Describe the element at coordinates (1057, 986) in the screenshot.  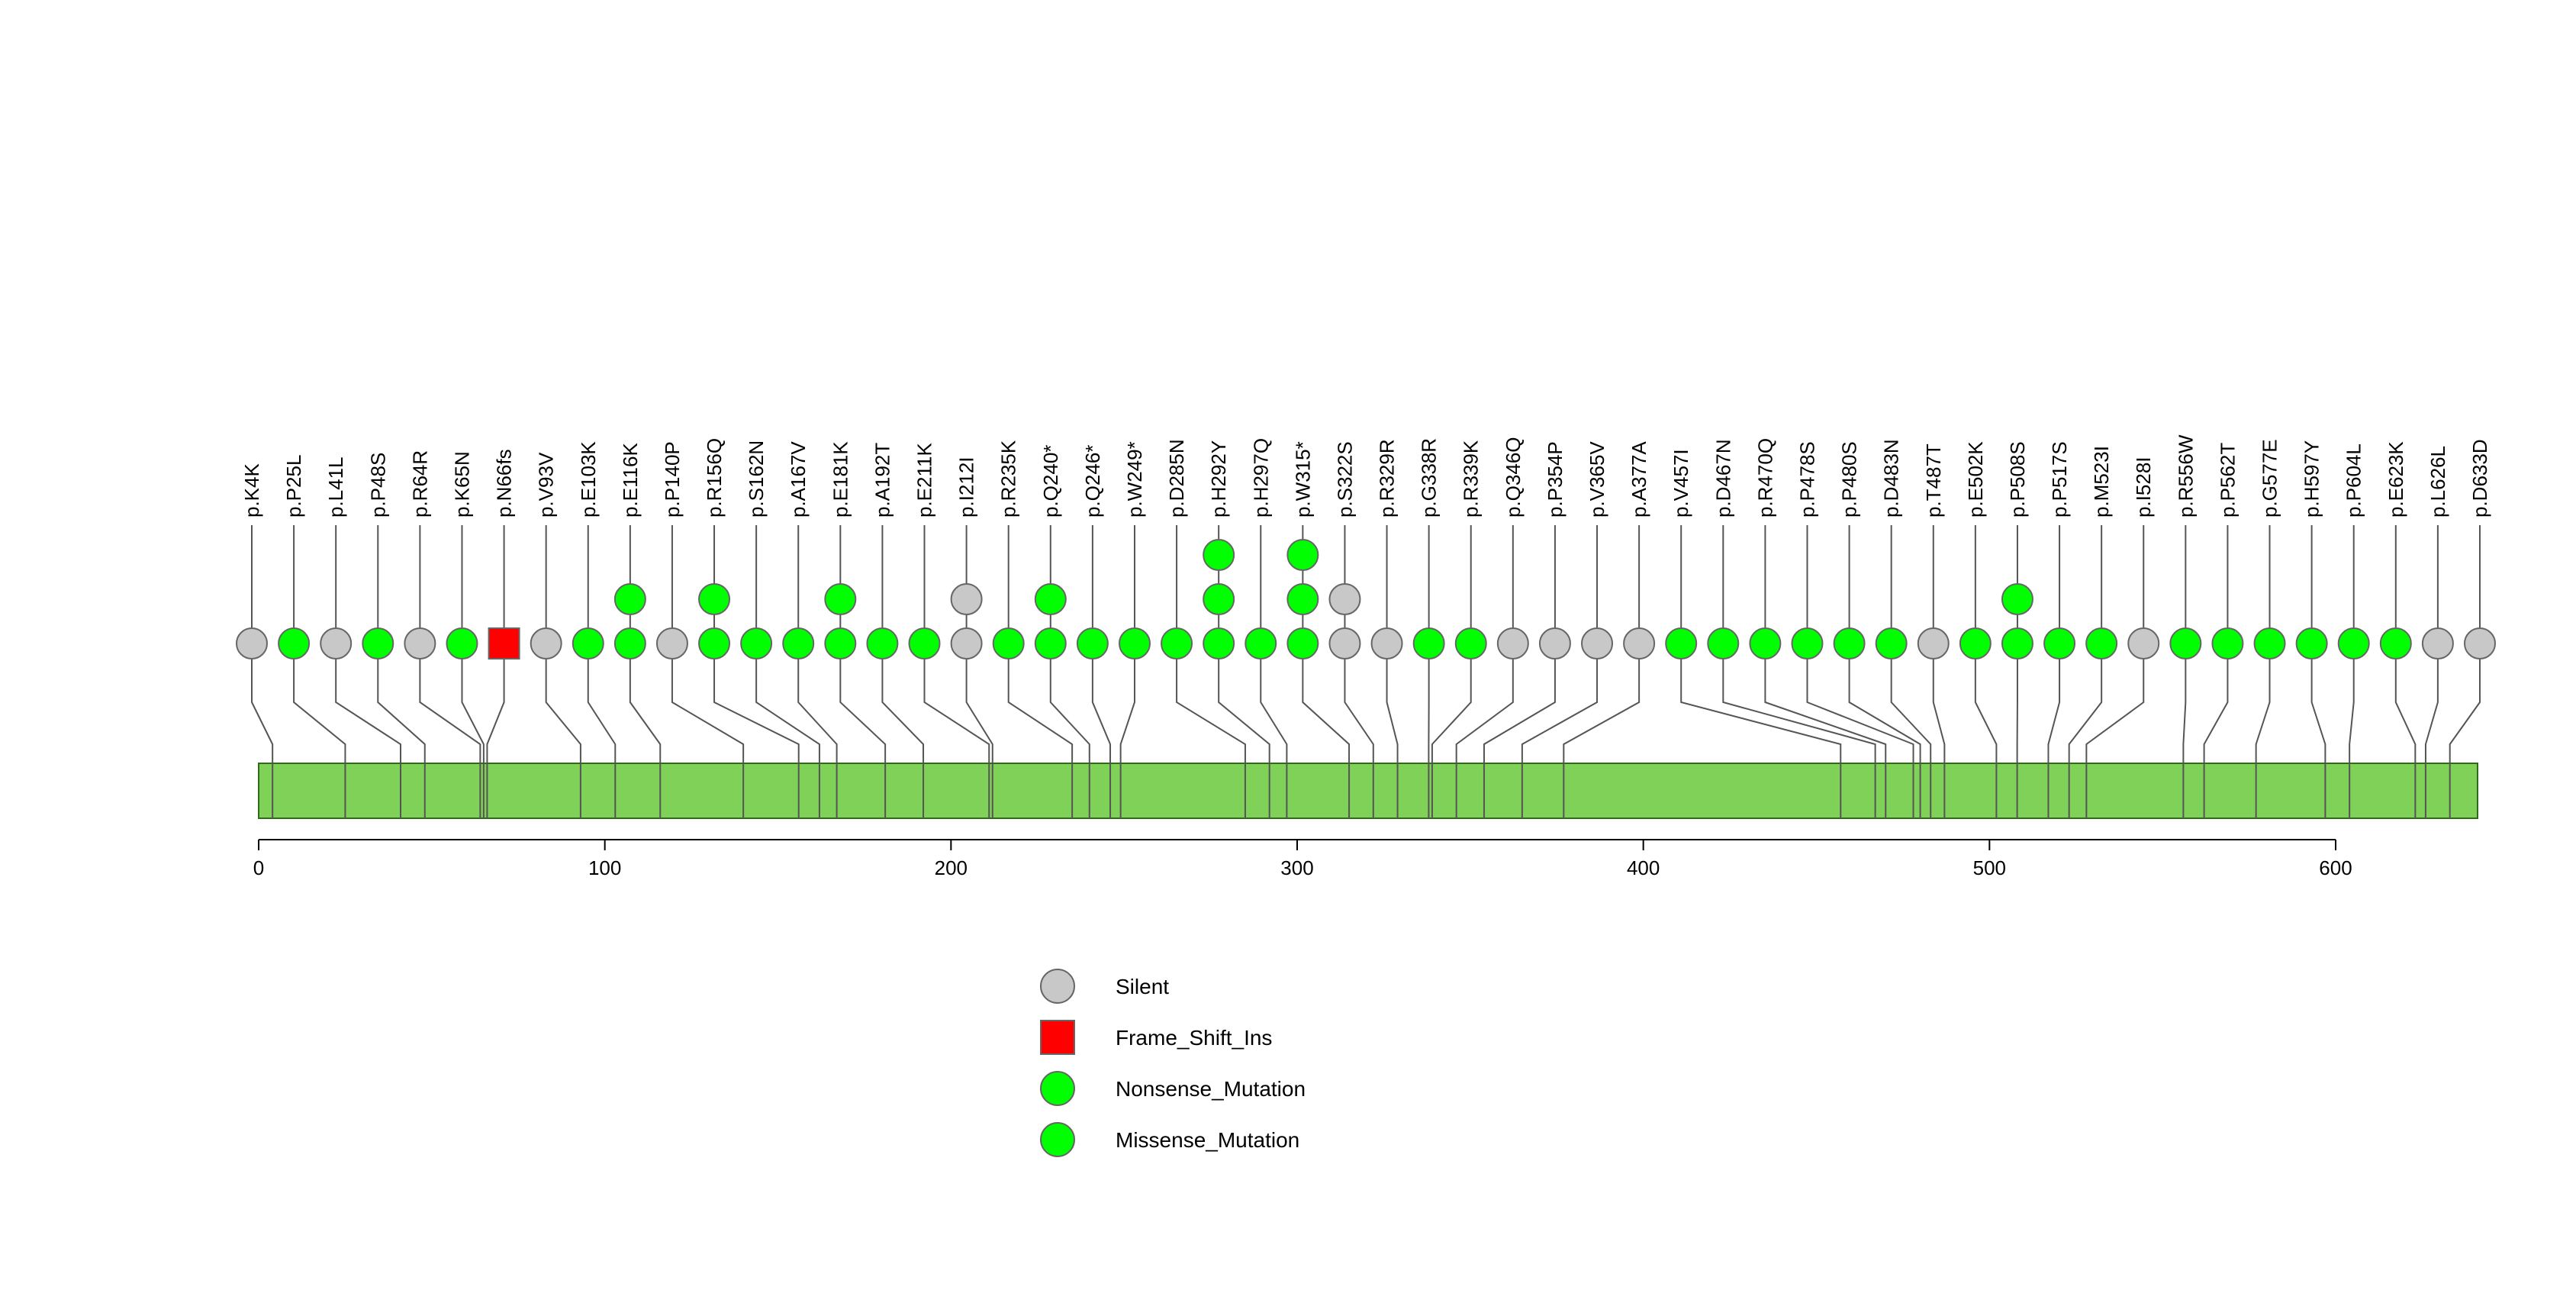
I see `legend-marker-silent` at that location.